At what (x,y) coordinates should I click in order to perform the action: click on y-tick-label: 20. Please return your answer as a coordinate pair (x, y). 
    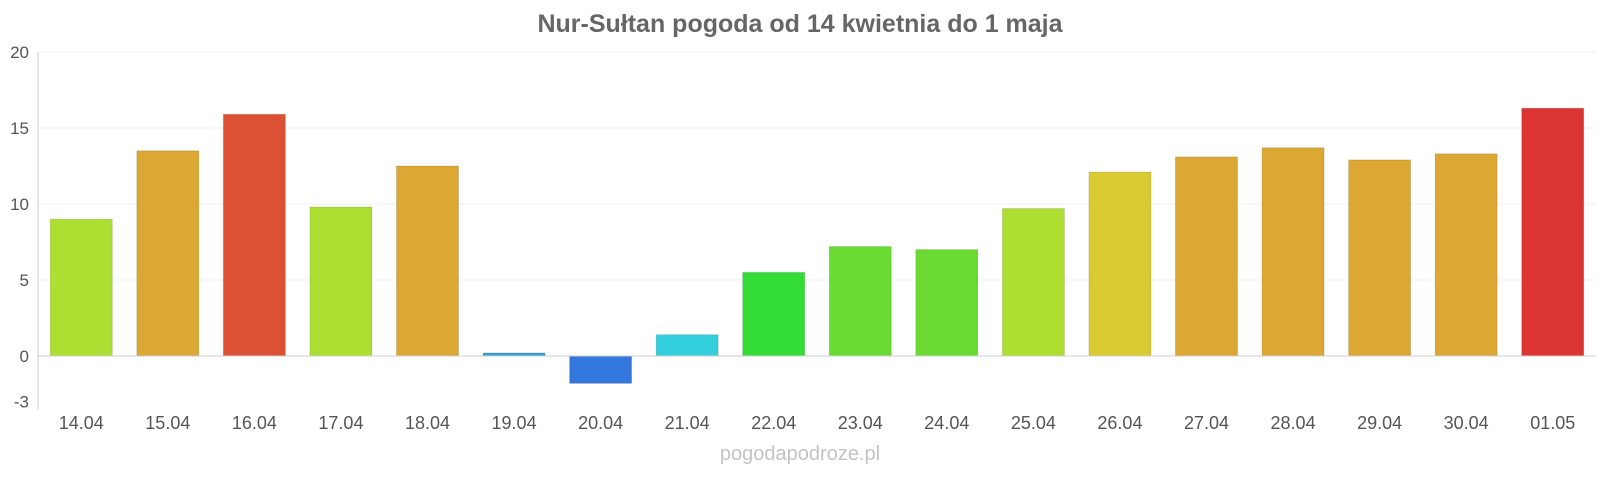
    Looking at the image, I should click on (19, 52).